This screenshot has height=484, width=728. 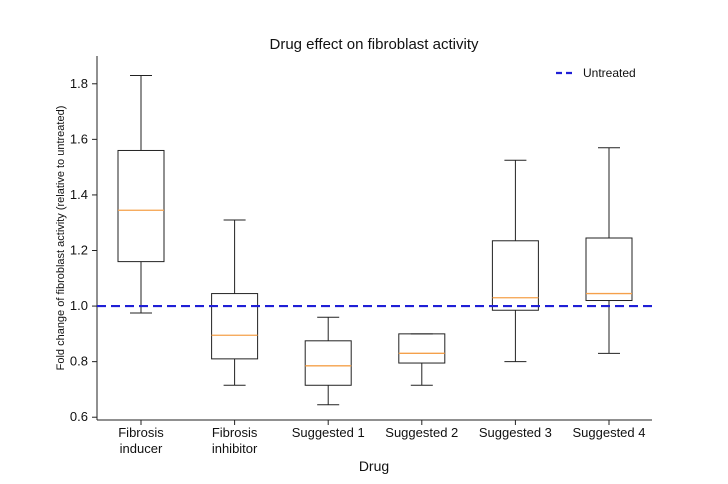 What do you see at coordinates (374, 44) in the screenshot?
I see `chart-title: Drug effect on fibroblast activity` at bounding box center [374, 44].